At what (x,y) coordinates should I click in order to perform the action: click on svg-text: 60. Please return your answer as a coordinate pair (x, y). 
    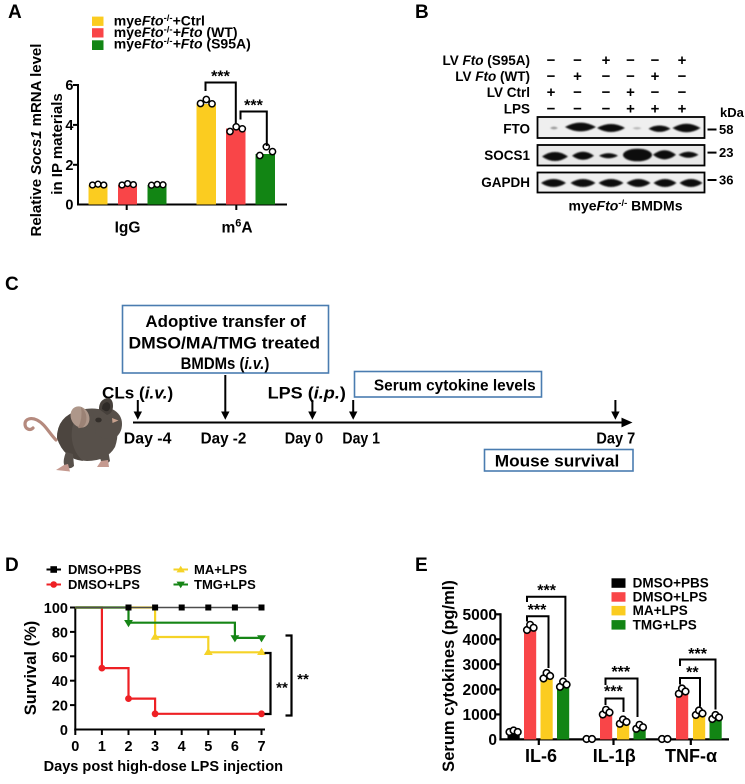
    Looking at the image, I should click on (60, 658).